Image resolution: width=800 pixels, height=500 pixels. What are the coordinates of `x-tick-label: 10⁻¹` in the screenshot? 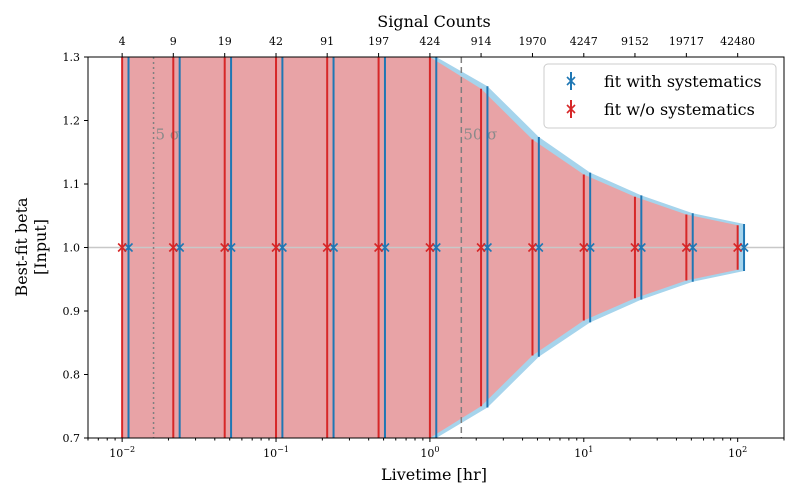 It's located at (276, 452).